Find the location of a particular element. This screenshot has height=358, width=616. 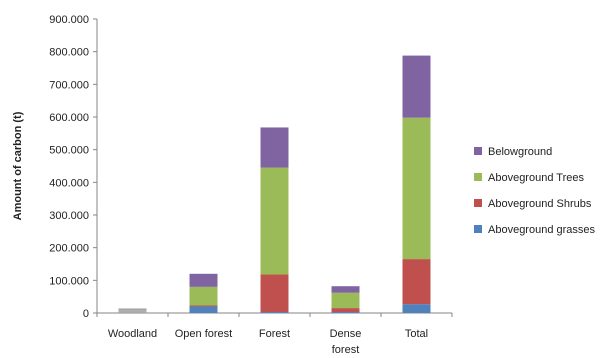

y-tick-label: 800.000 is located at coordinates (69, 53).